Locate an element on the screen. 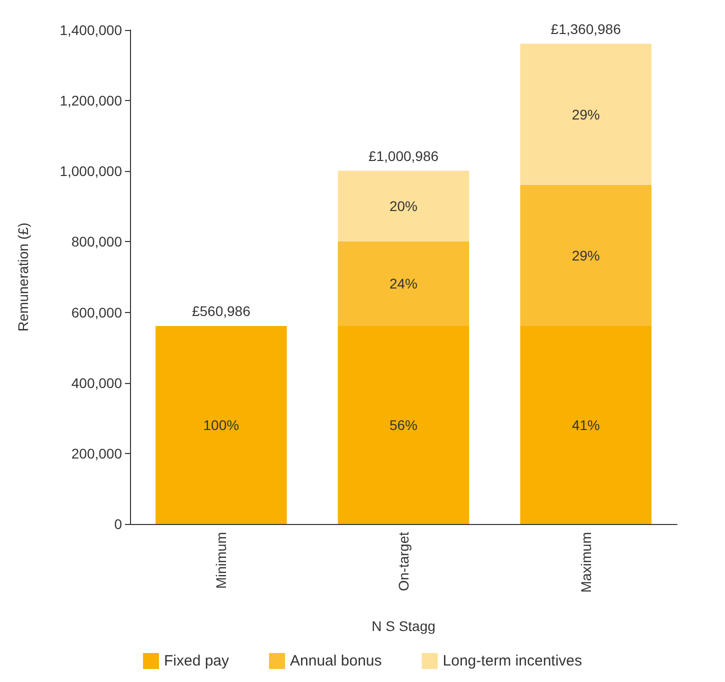 Image resolution: width=725 pixels, height=682 pixels. y-tick-label: 200,000 is located at coordinates (96, 453).